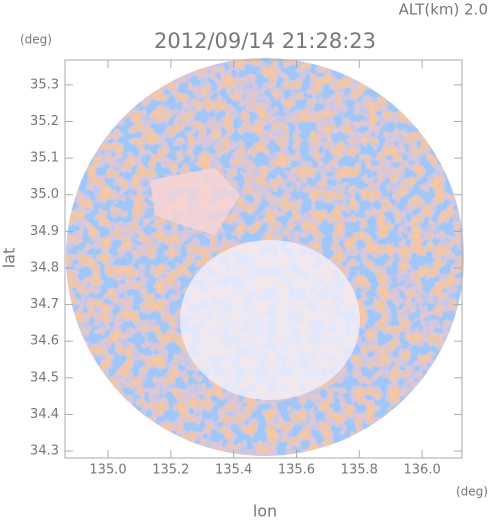 This screenshot has height=521, width=491. Describe the element at coordinates (107, 470) in the screenshot. I see `x-tick-label: 135.0` at that location.